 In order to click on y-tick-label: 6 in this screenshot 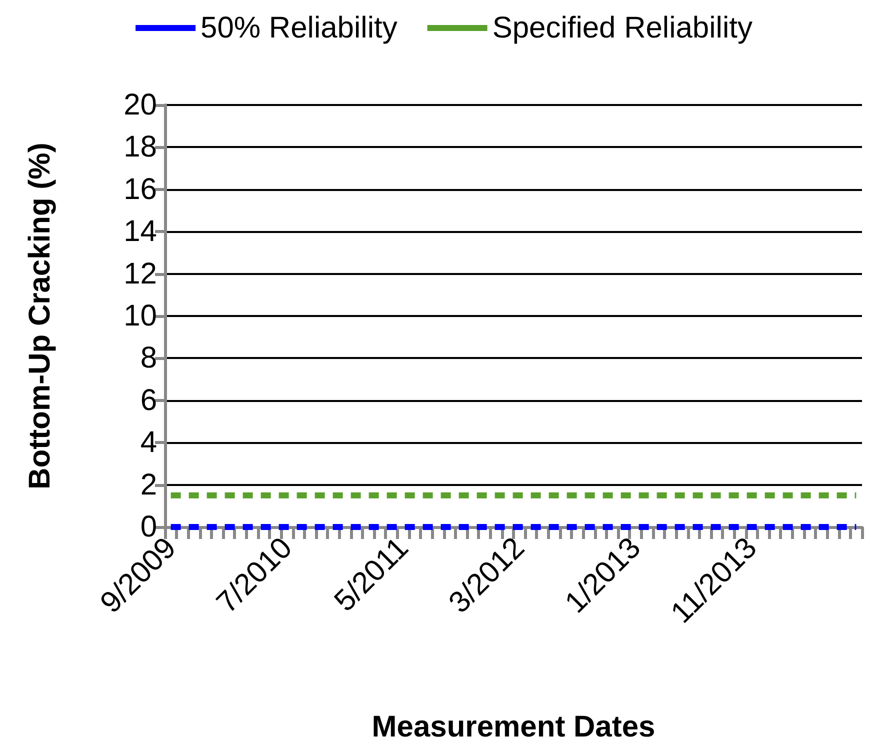, I will do `click(148, 400)`.